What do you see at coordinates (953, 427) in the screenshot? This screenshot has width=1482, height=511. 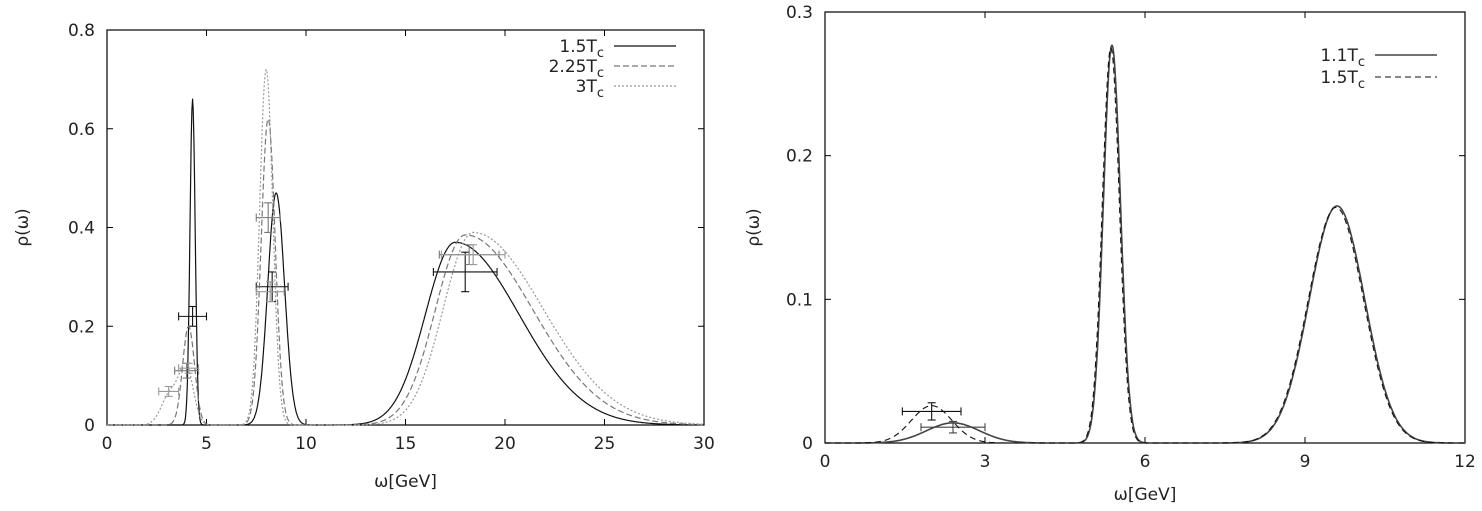 I see `error-bar-1.1Tc` at bounding box center [953, 427].